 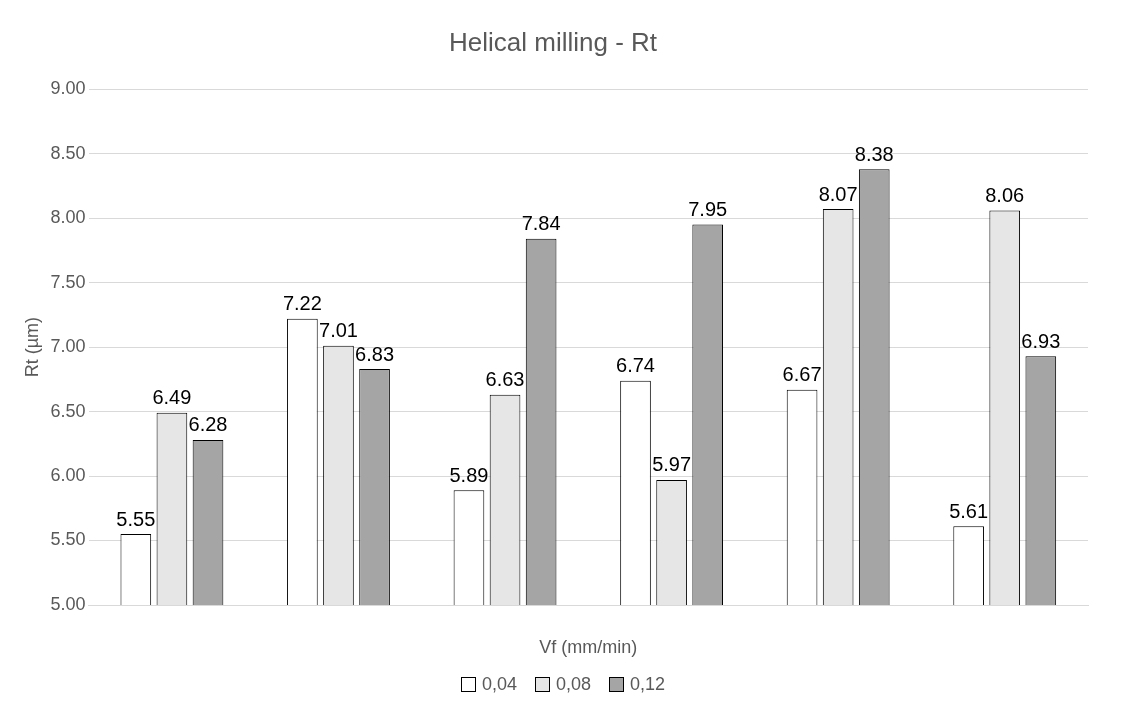 What do you see at coordinates (838, 193) in the screenshot?
I see `data-label: 8.07` at bounding box center [838, 193].